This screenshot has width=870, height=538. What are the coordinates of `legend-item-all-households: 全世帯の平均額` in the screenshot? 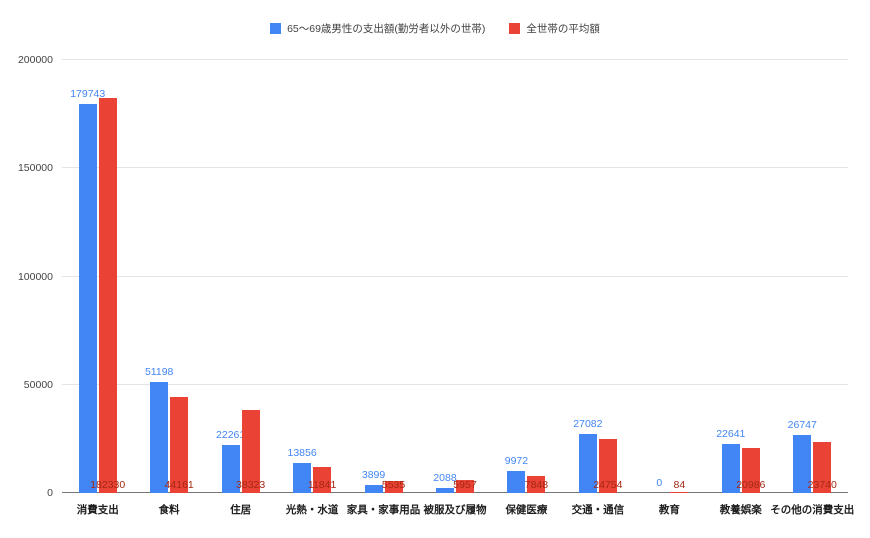 It's located at (554, 28).